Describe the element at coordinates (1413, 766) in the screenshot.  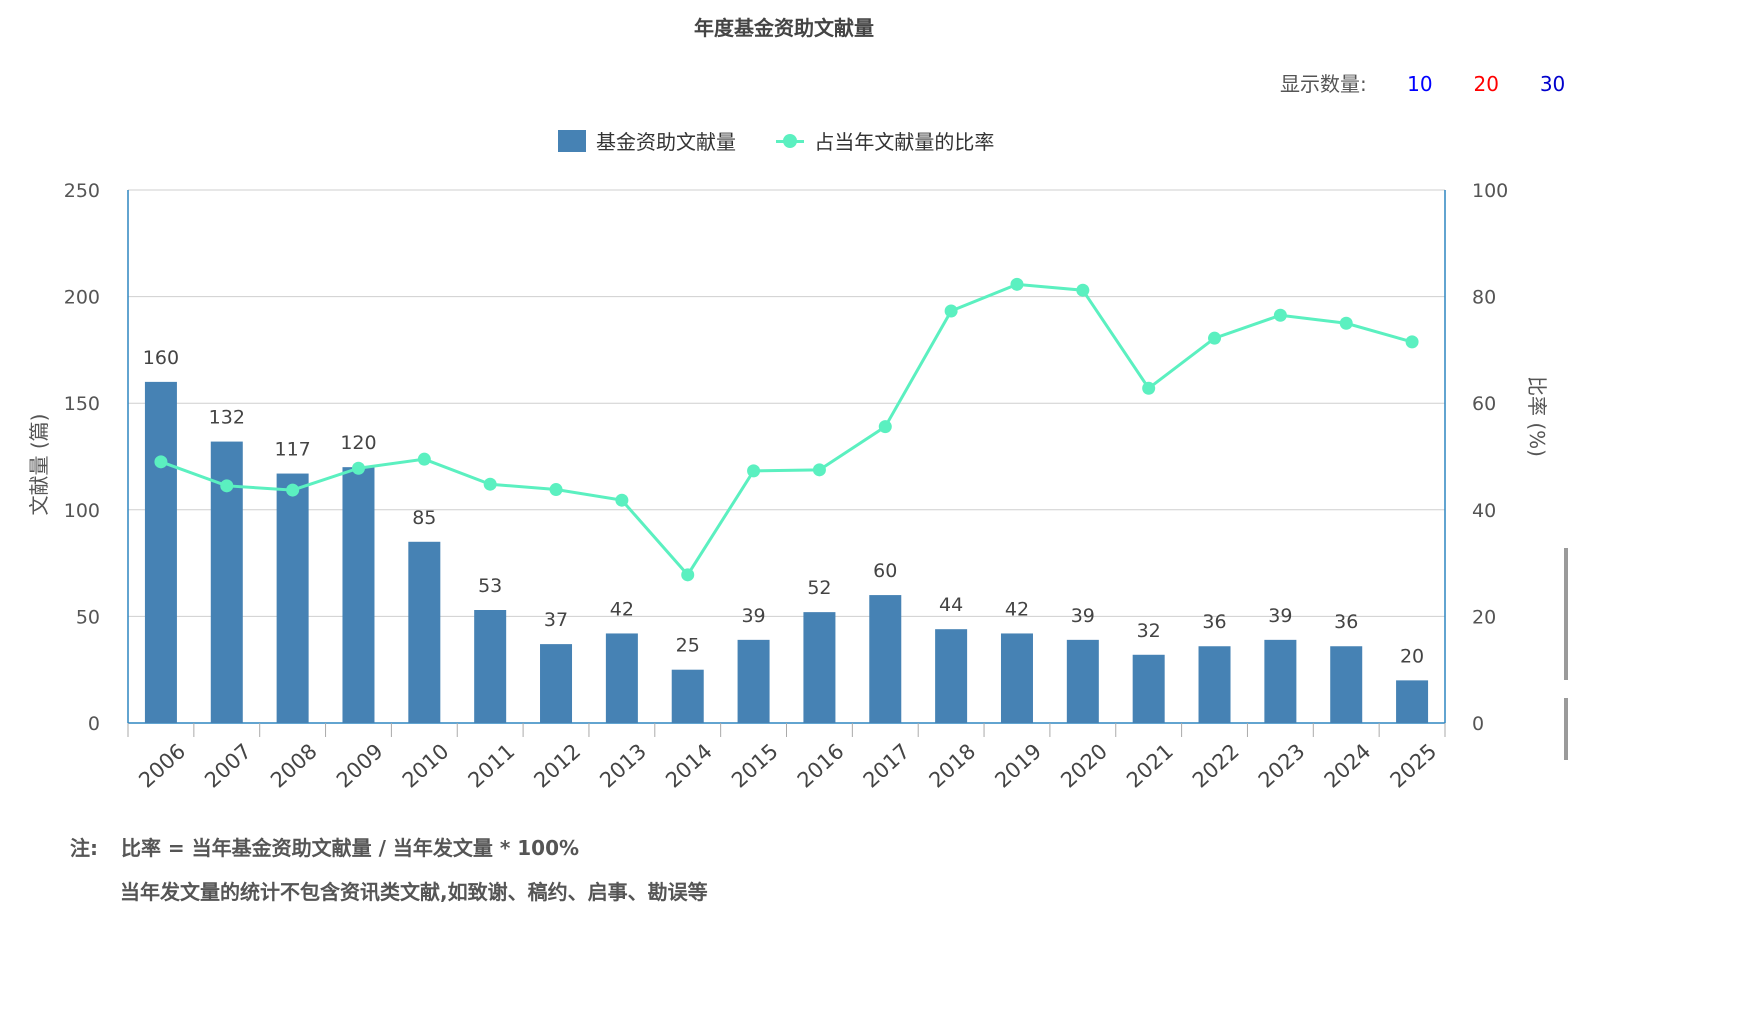
I see `x-axis-tick-label: 2025` at that location.